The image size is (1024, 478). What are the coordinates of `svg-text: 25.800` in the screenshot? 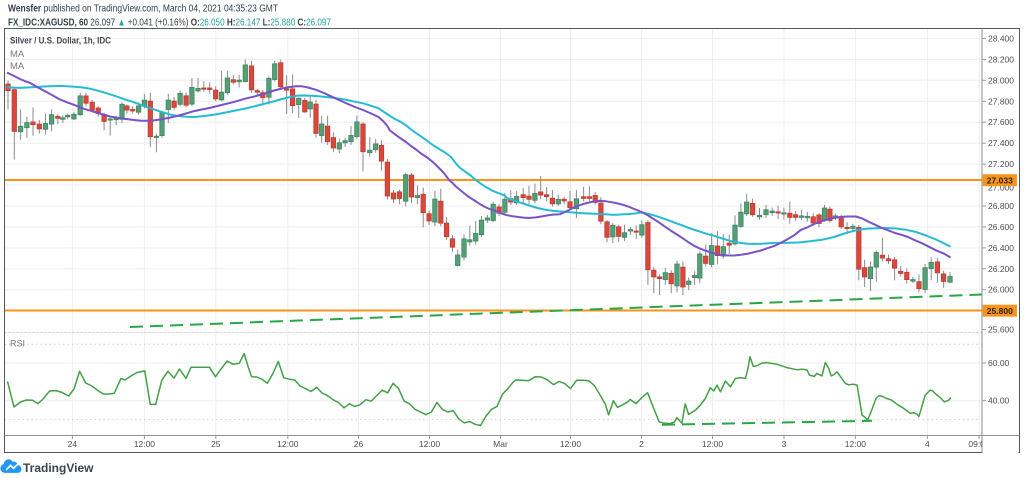 It's located at (1000, 311).